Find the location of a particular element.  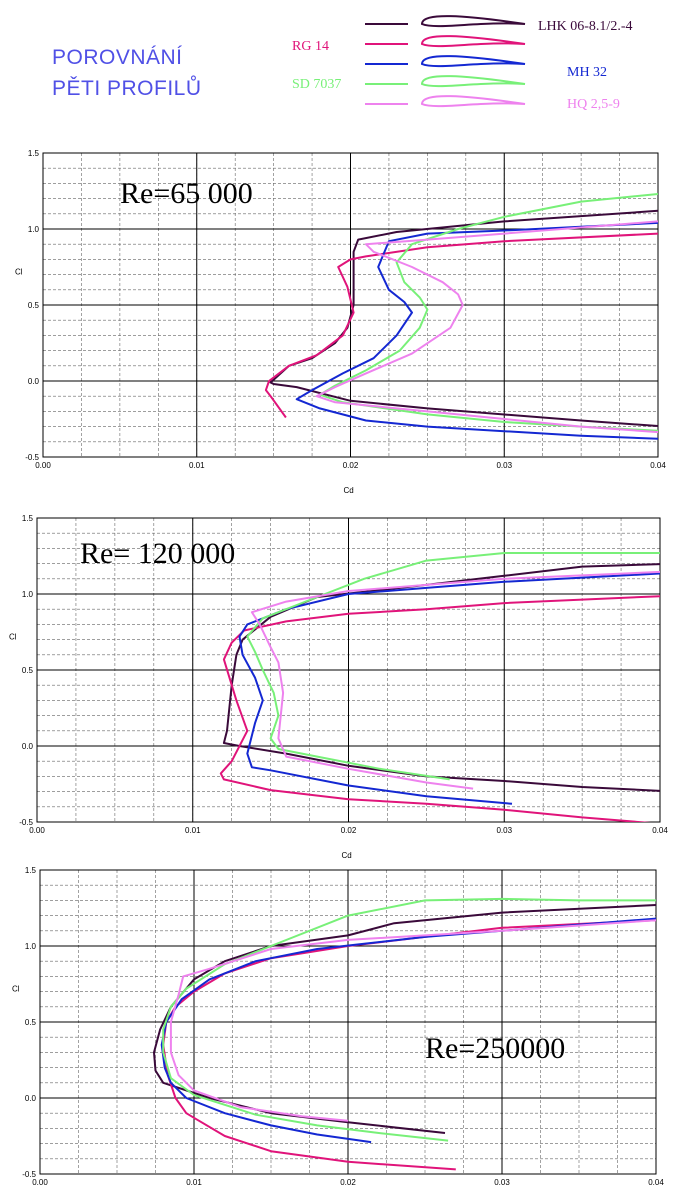

legend-label: RG 14 is located at coordinates (310, 46).